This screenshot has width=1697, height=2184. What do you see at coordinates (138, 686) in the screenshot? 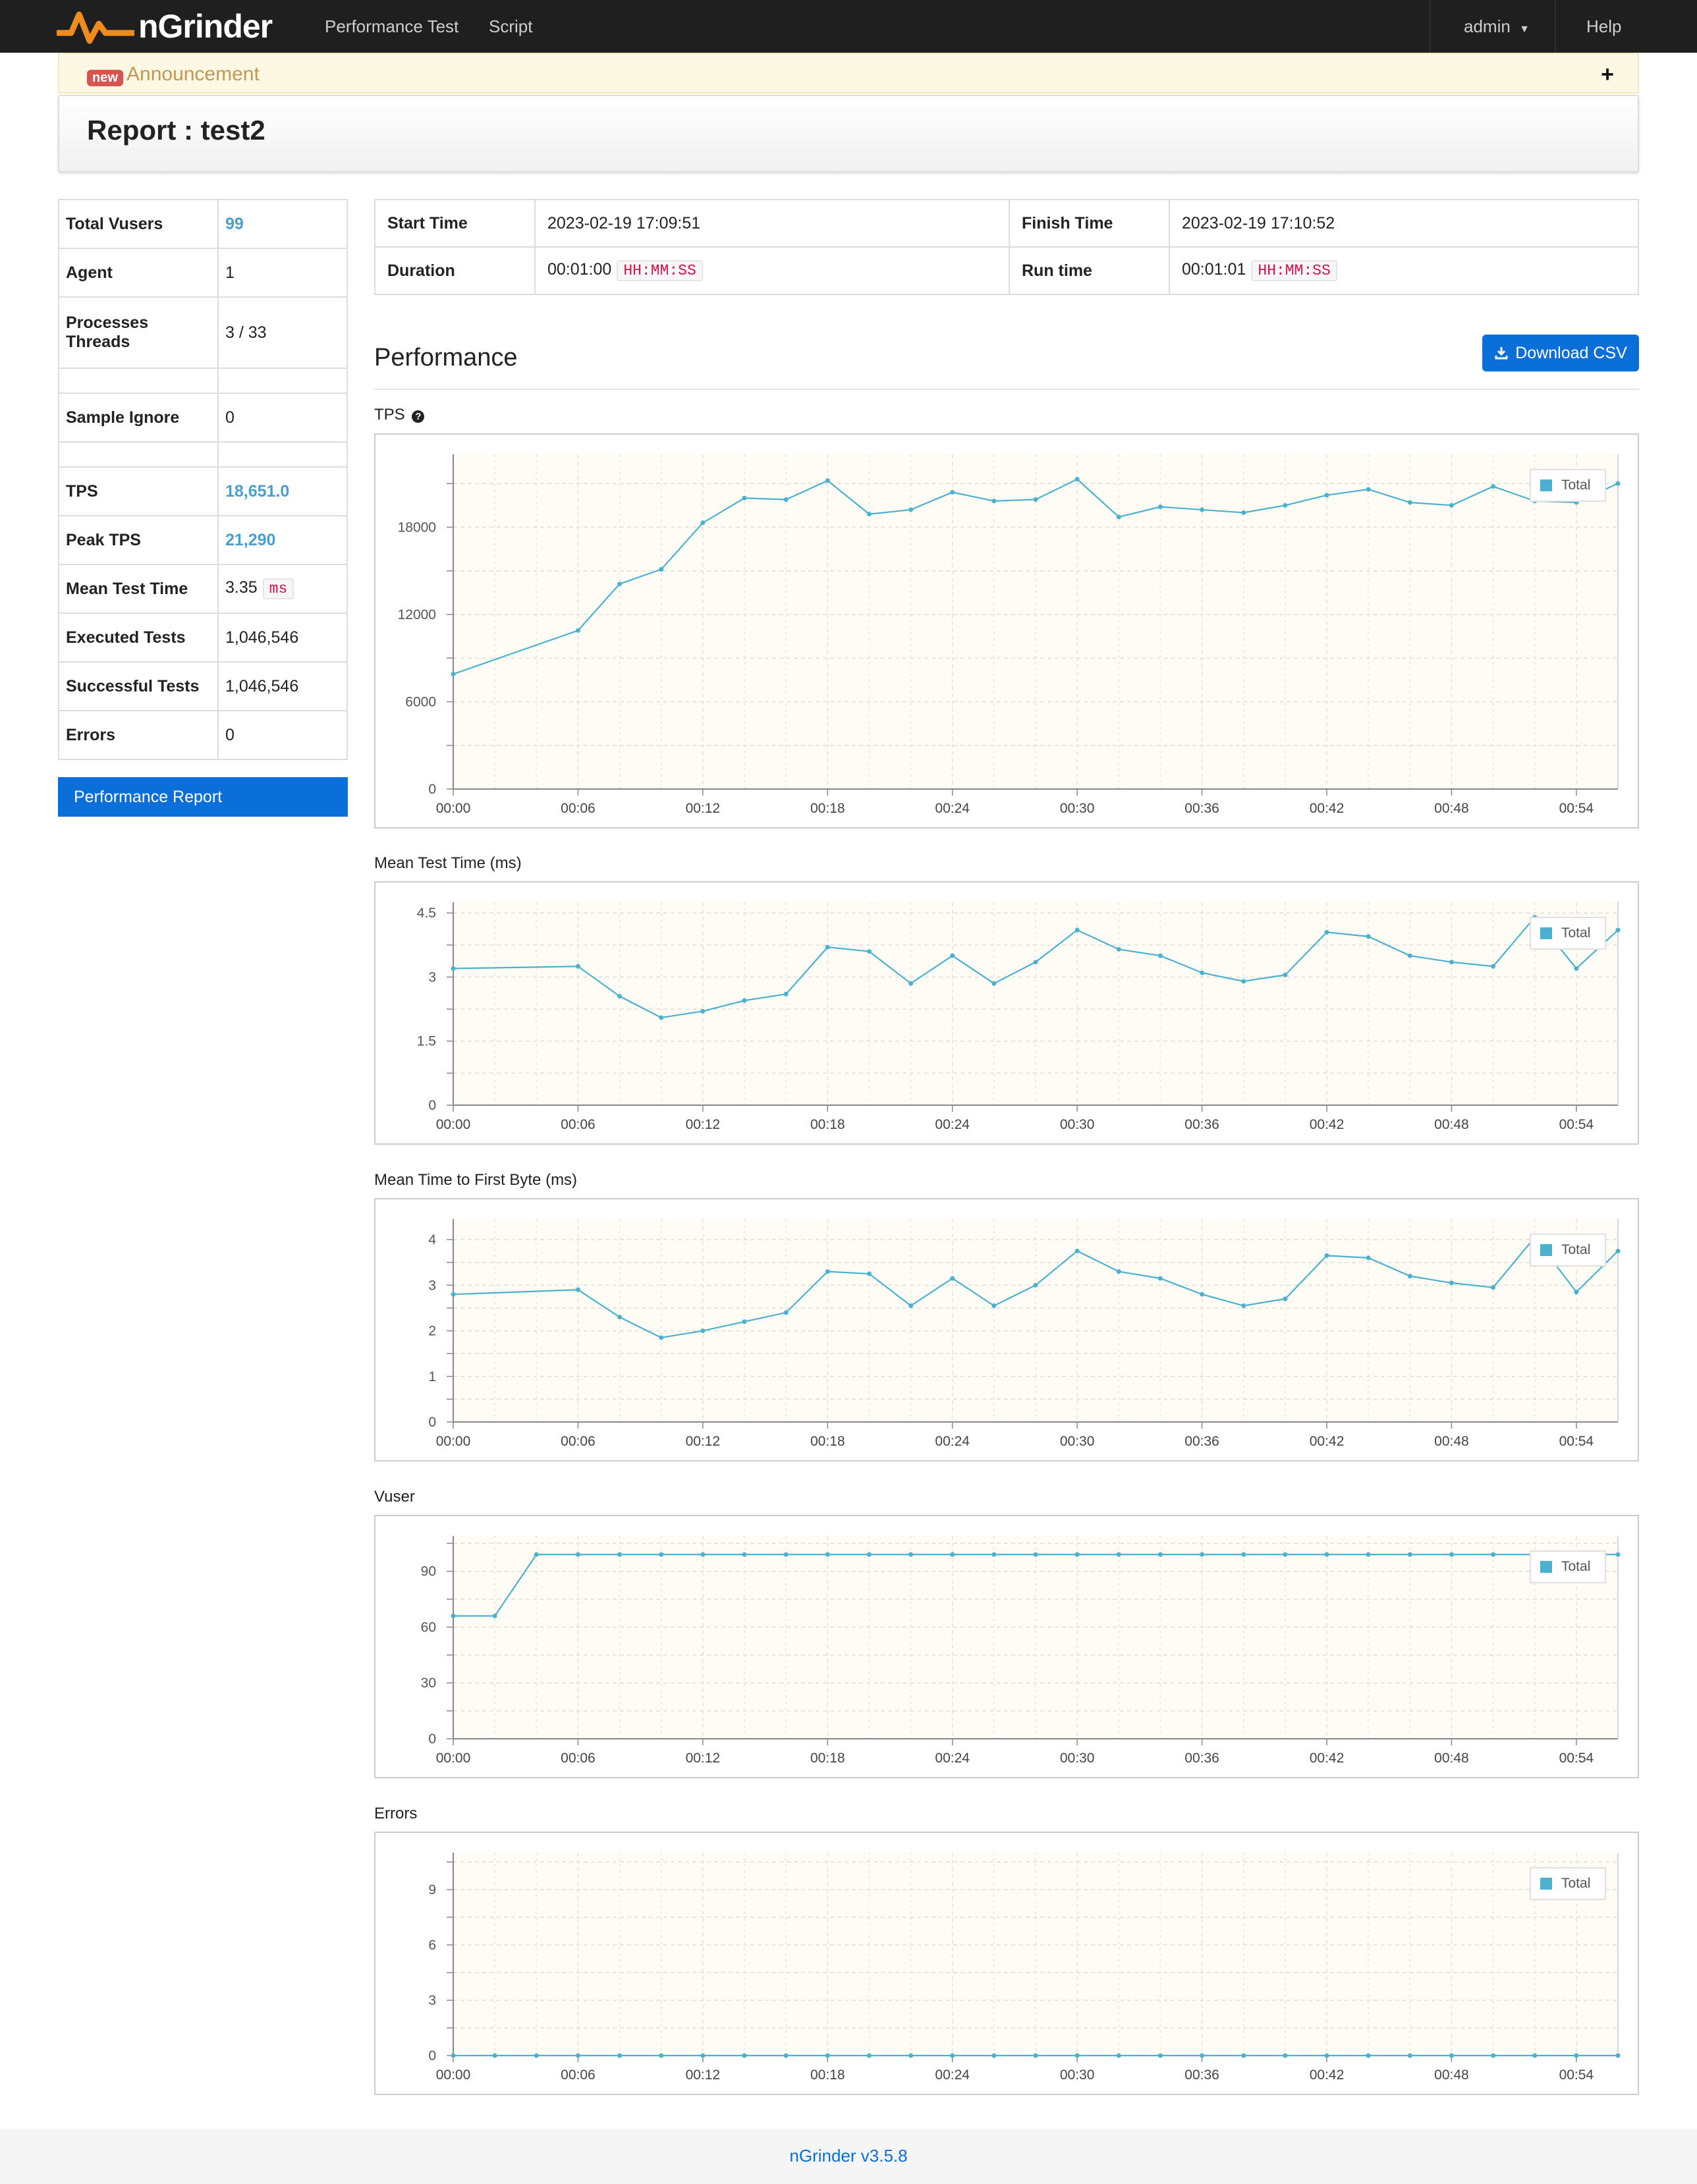
I see `successful-tests-label: Successful Tests` at bounding box center [138, 686].